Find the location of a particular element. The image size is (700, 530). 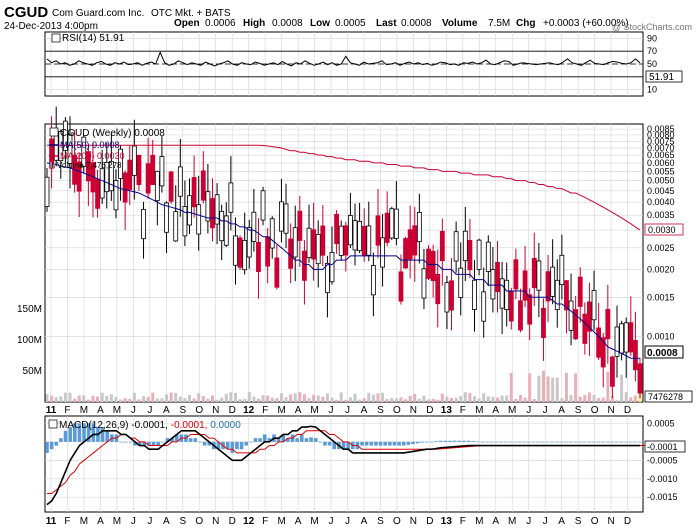

price-tick-label: 0.0060 is located at coordinates (661, 163).